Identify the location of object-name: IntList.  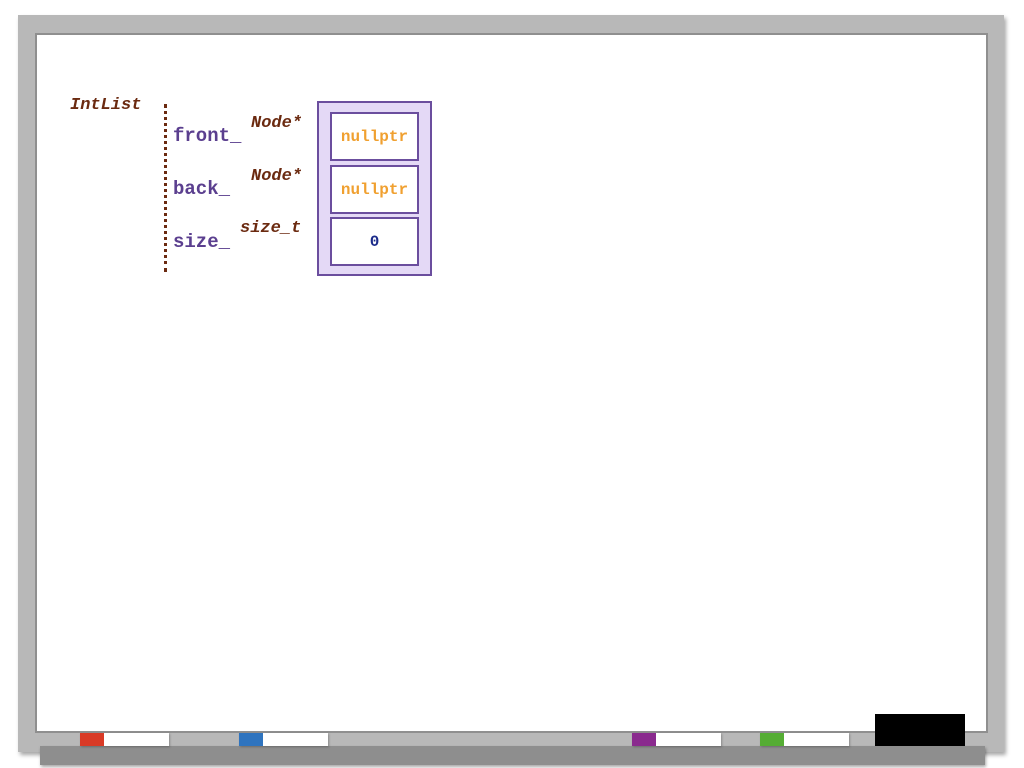
(106, 105).